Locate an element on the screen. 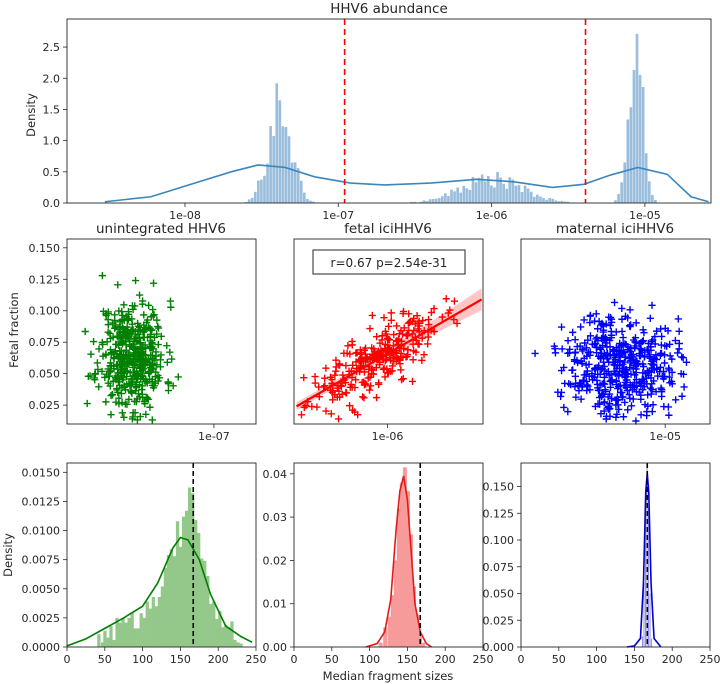 This screenshot has height=684, width=720. top-ylabel: Density is located at coordinates (31, 115).